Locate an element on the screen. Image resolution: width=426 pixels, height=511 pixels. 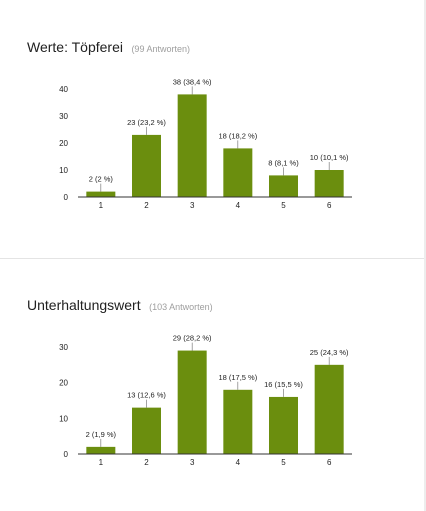
question-title: Unterhaltungswert is located at coordinates (84, 305).